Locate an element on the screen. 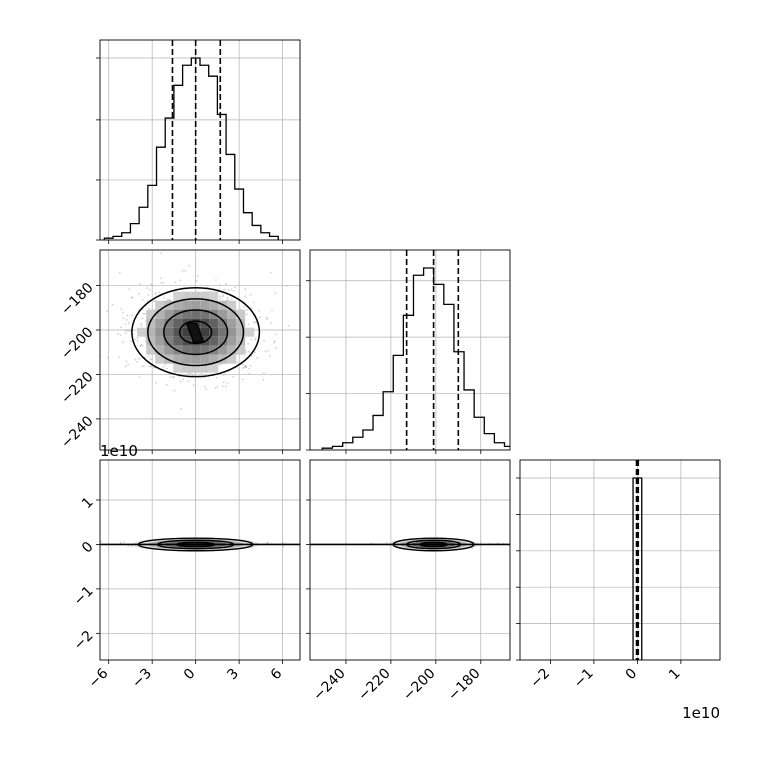  y-tick-label: −200 is located at coordinates (77, 343).